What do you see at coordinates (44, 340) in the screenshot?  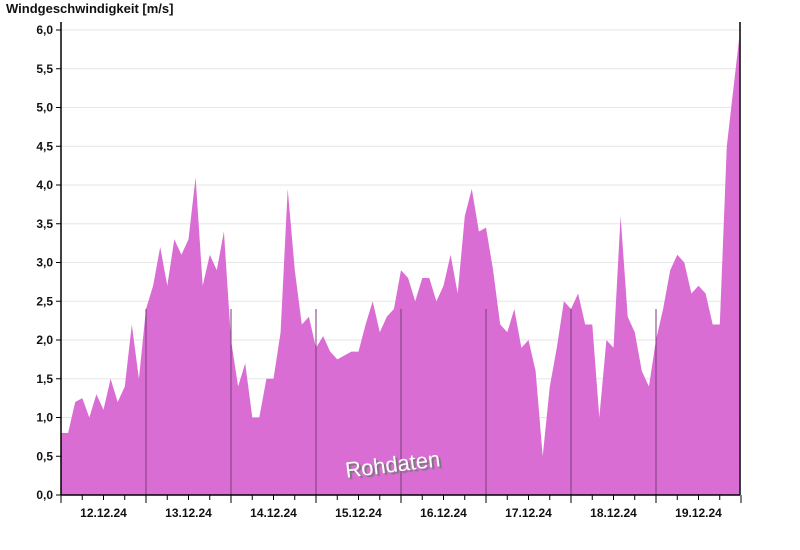 I see `y-tick-label: 2,0` at bounding box center [44, 340].